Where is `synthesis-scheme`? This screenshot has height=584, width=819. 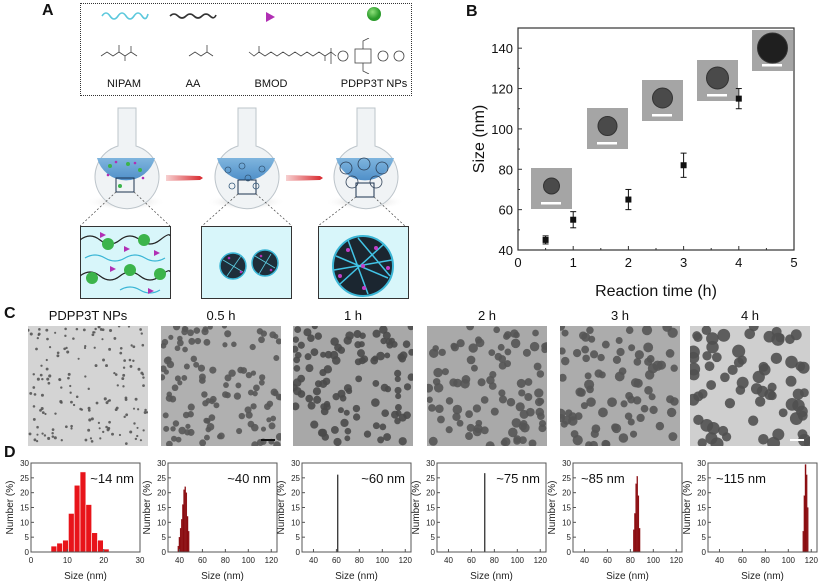
synthesis-scheme is located at coordinates (243, 167).